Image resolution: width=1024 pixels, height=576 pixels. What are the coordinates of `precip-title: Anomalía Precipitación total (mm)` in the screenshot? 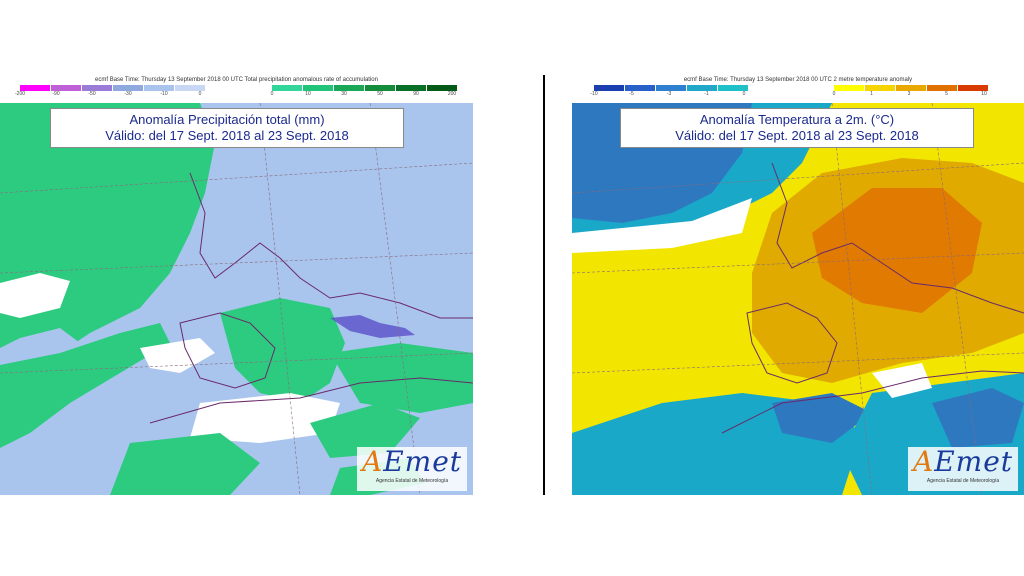 It's located at (227, 119).